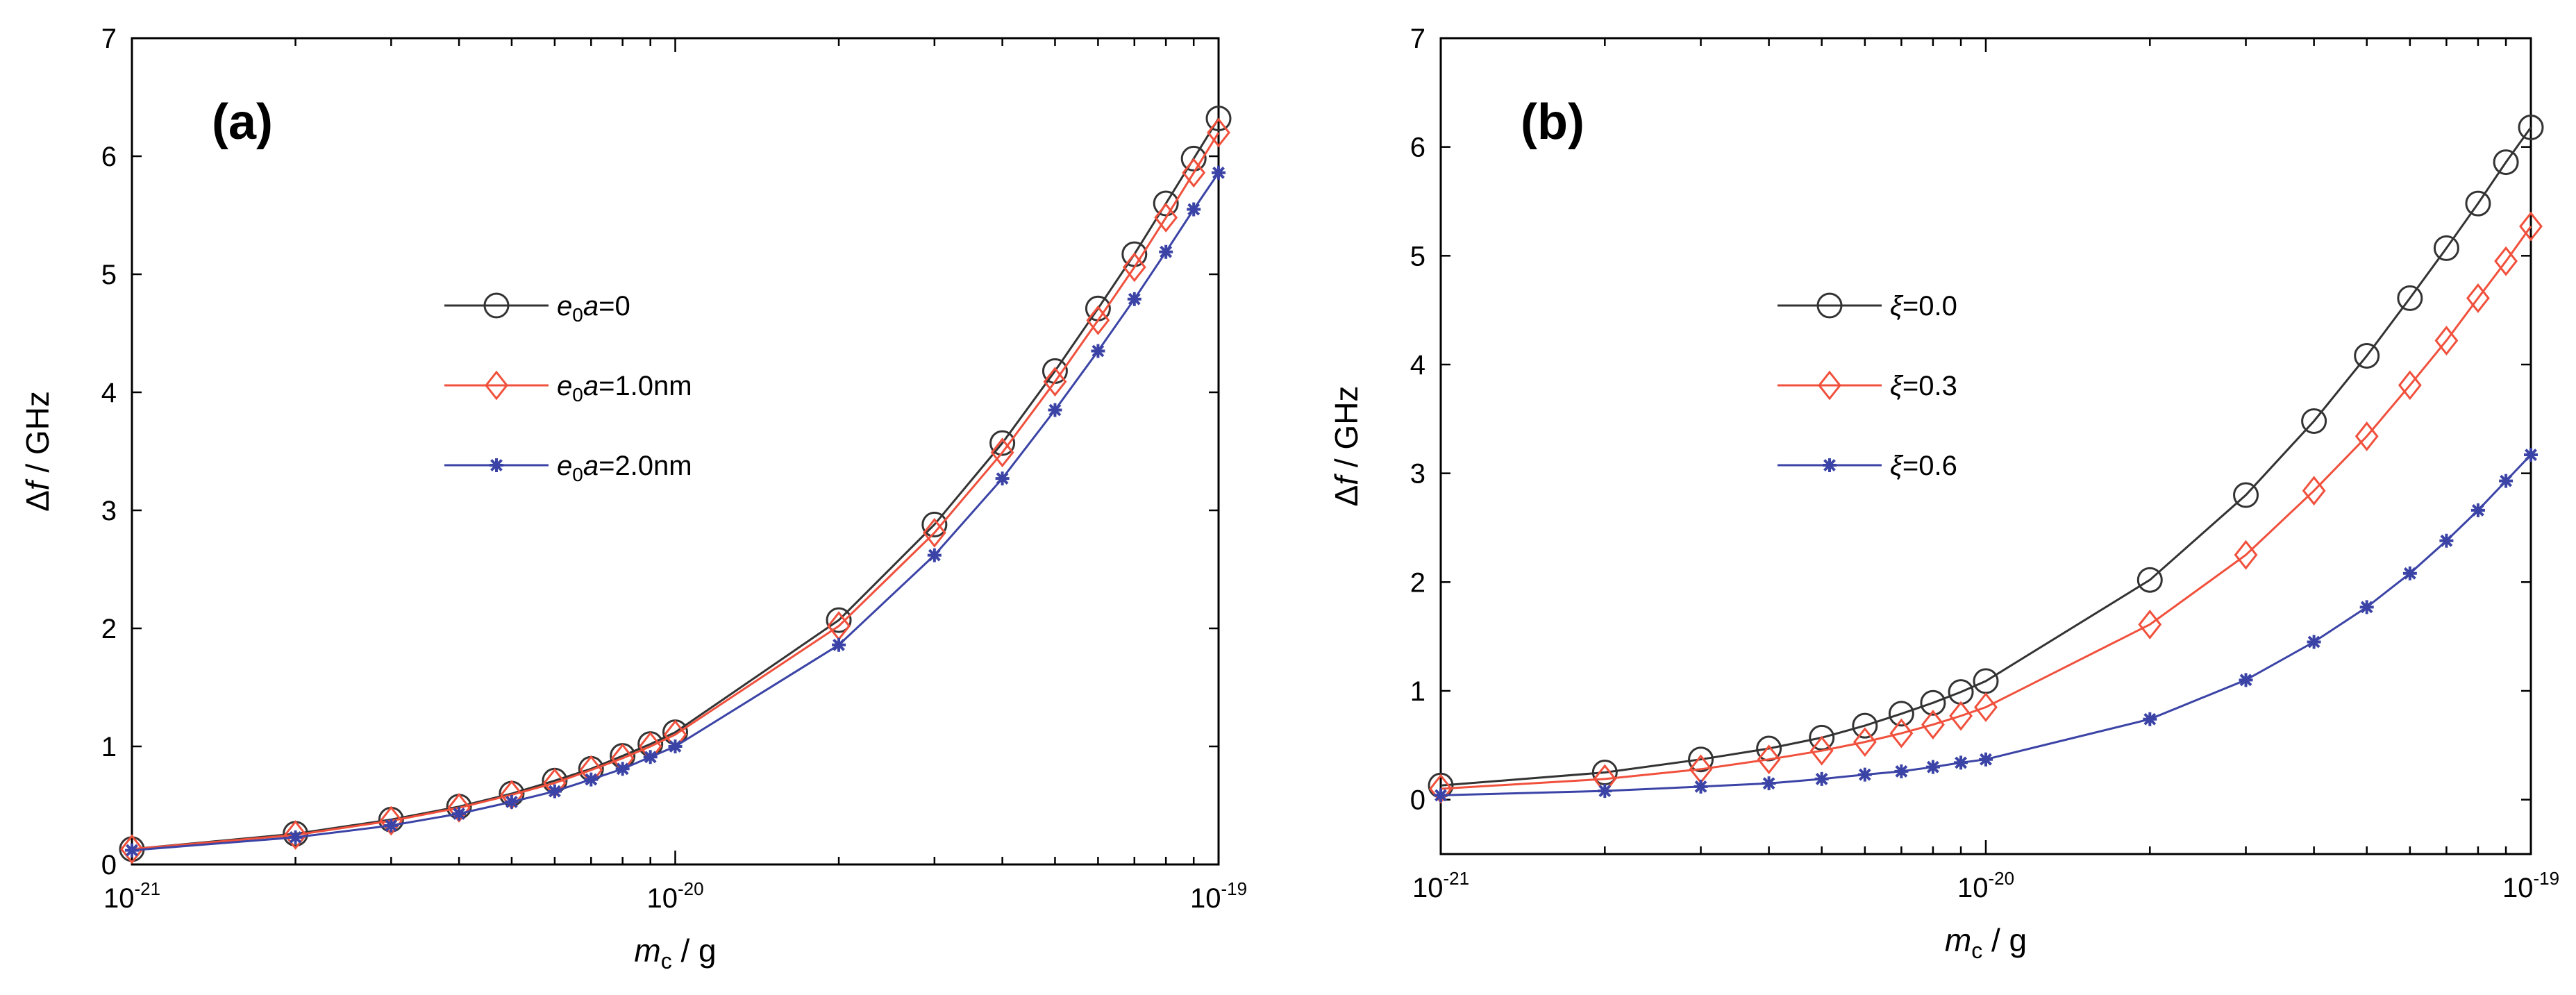 Image resolution: width=2576 pixels, height=995 pixels. I want to click on x-tick-label: 10-19, so click(2530, 885).